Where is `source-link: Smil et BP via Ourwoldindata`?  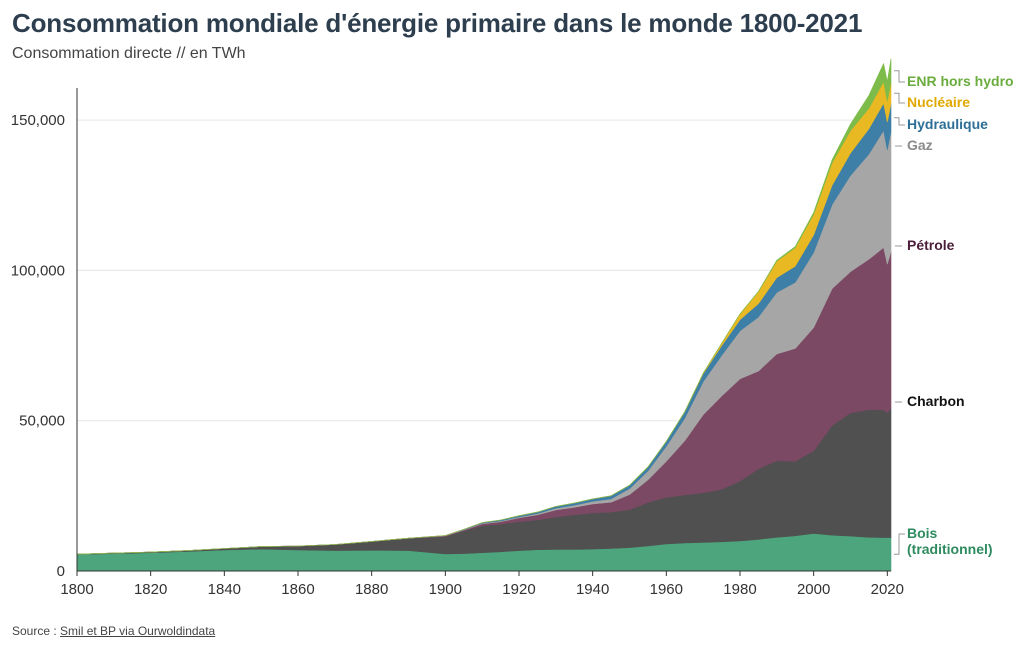
source-link: Smil et BP via Ourwoldindata is located at coordinates (138, 631).